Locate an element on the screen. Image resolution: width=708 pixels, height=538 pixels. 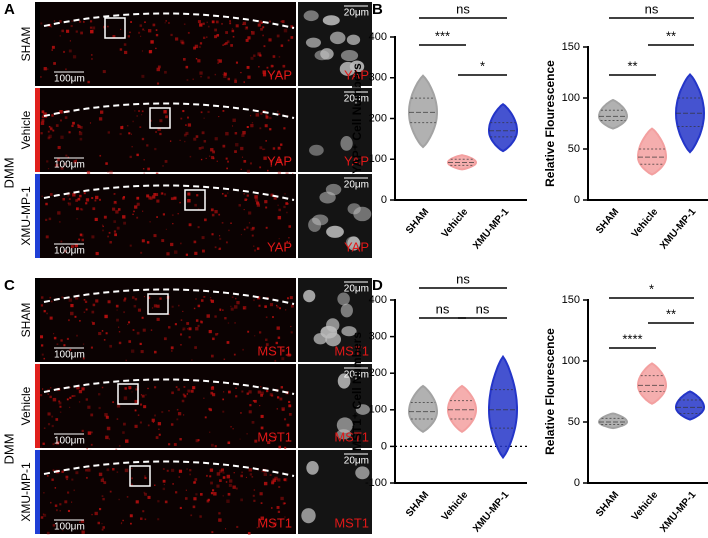
y-tick-label: 150 is located at coordinates (571, 300).